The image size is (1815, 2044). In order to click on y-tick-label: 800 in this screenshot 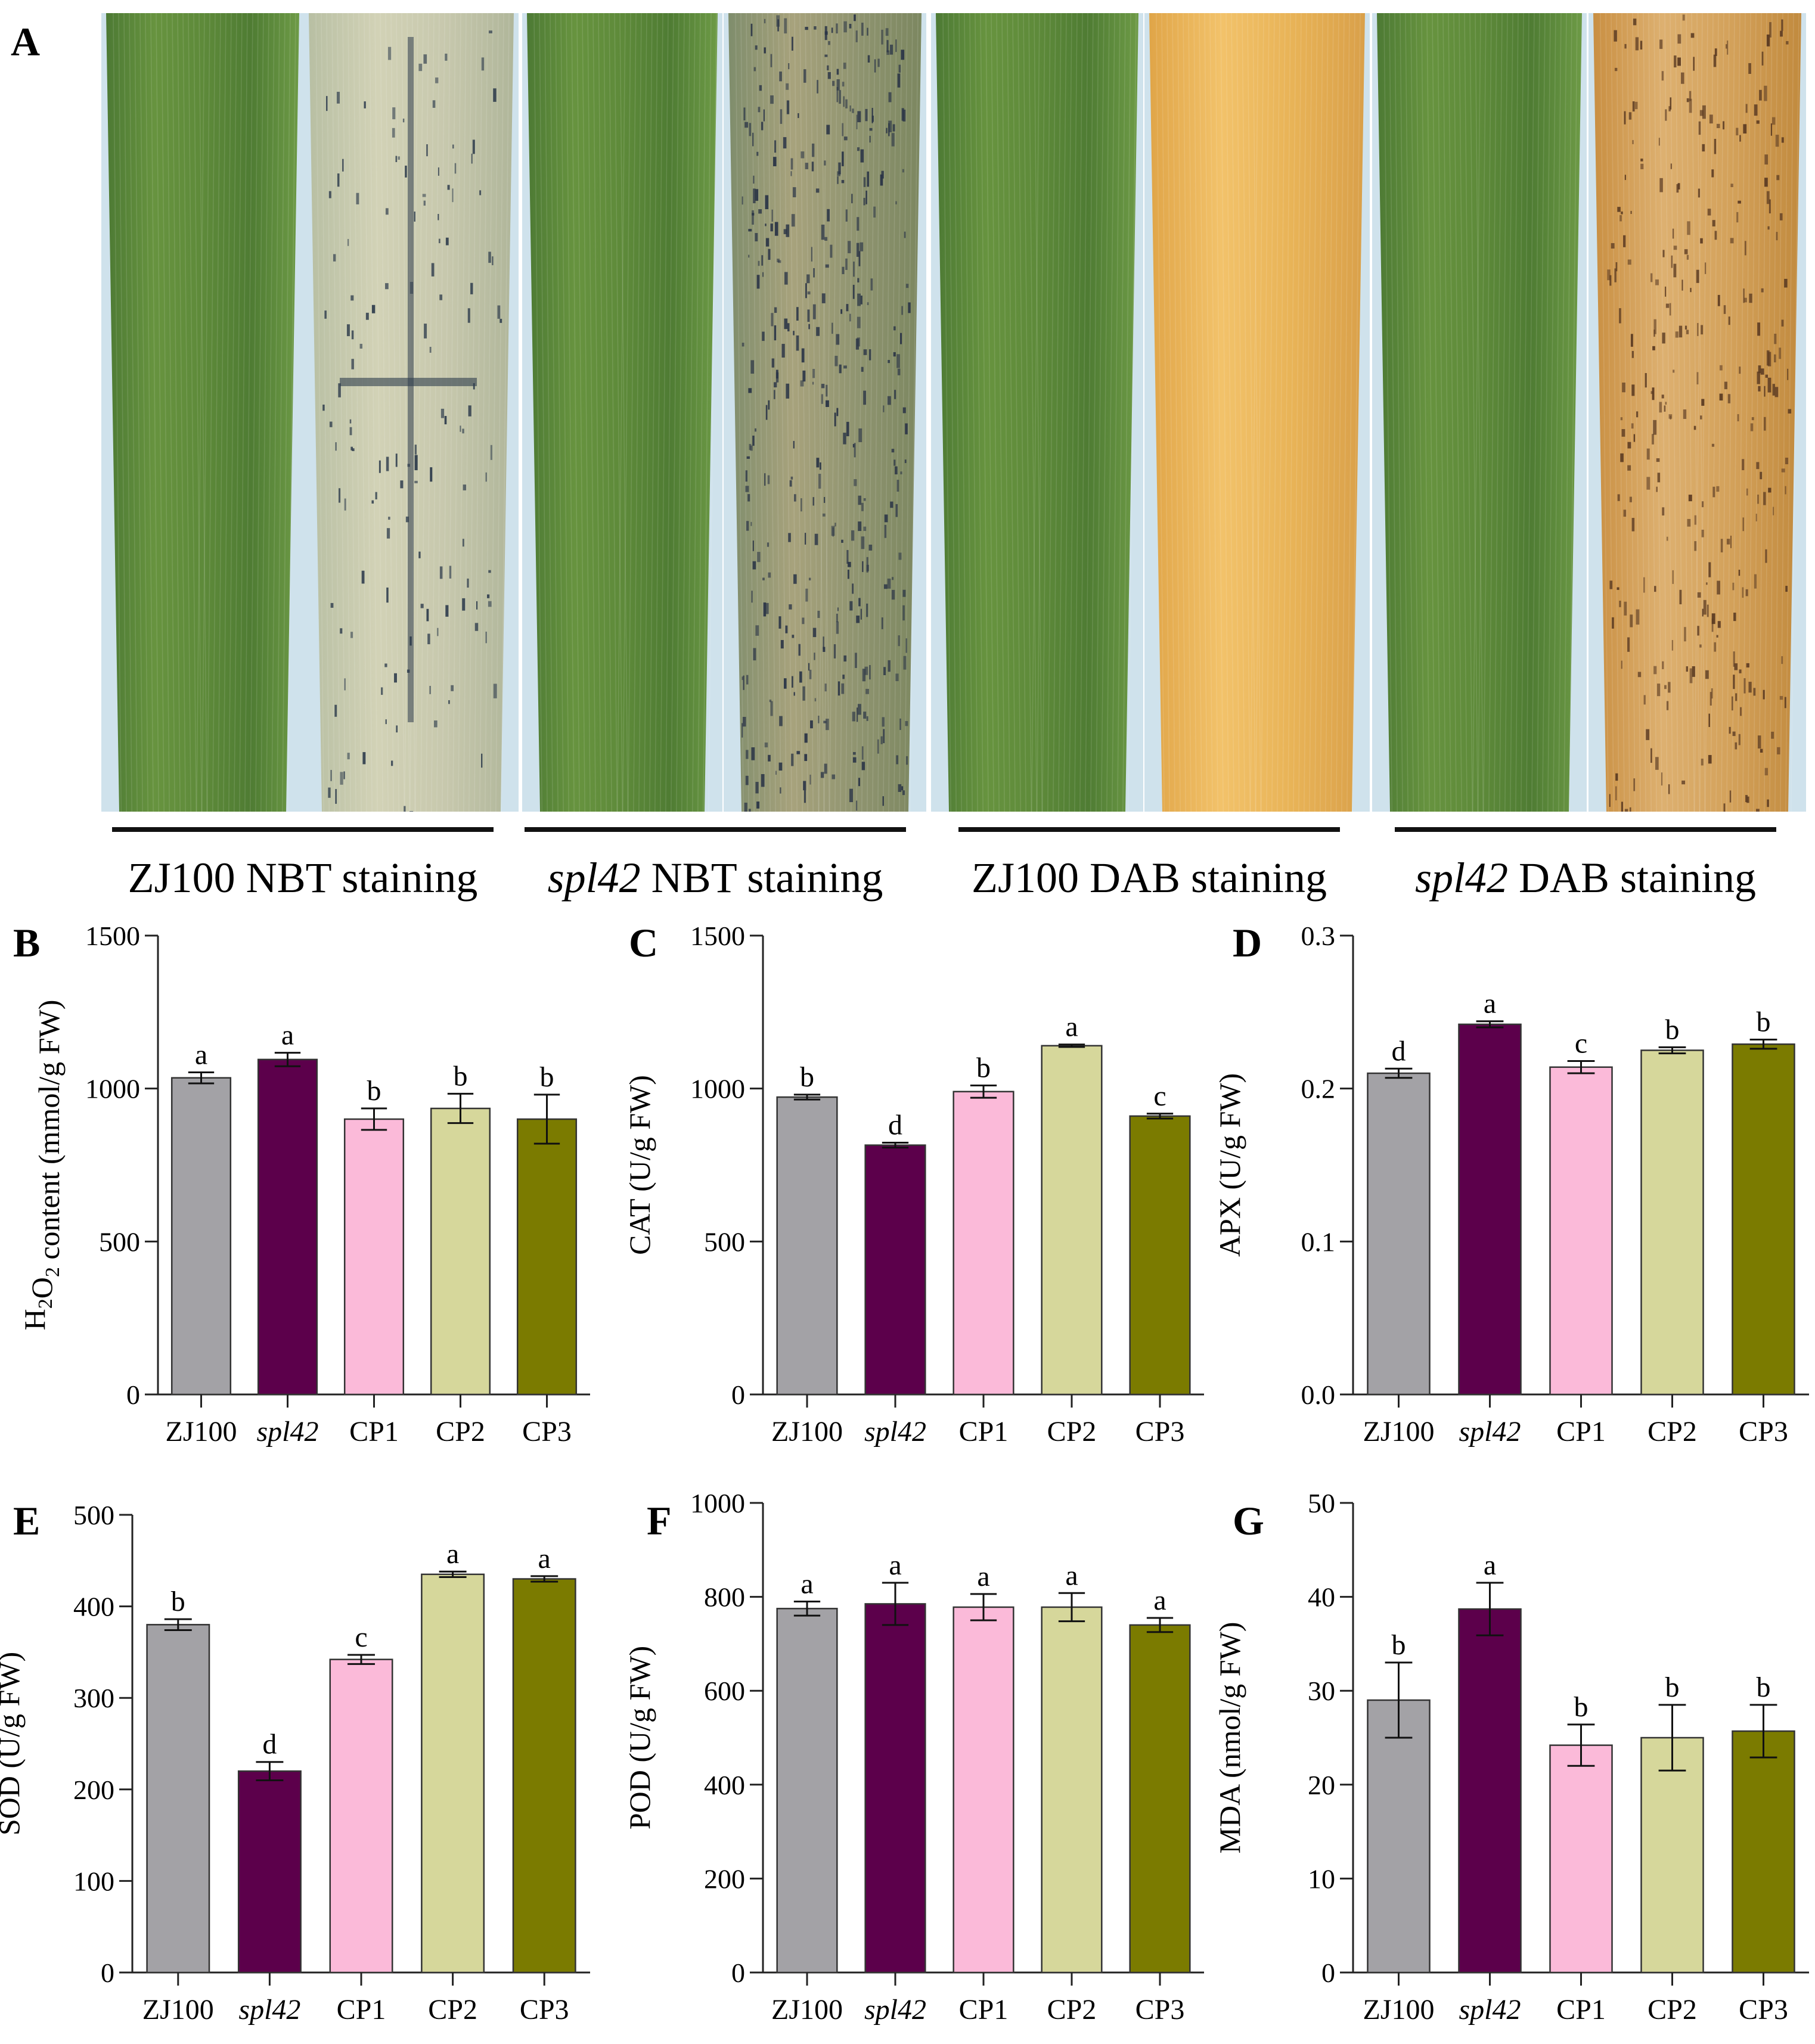, I will do `click(724, 1598)`.